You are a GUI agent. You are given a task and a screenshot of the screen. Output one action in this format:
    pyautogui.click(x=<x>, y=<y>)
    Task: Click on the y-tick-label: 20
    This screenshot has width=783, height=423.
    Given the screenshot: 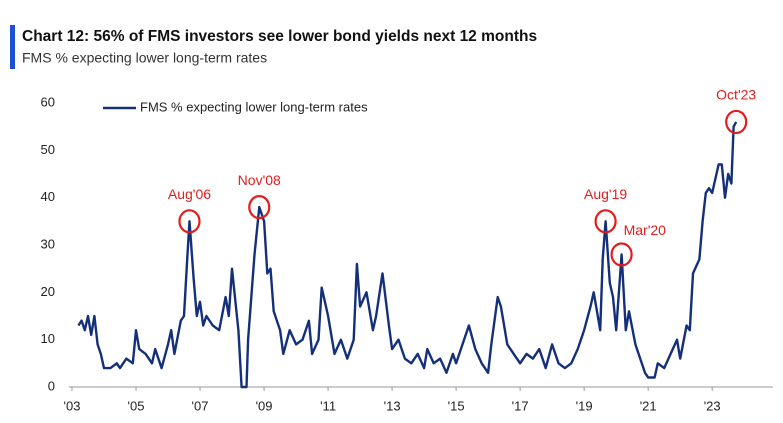 What is the action you would take?
    pyautogui.click(x=48, y=291)
    